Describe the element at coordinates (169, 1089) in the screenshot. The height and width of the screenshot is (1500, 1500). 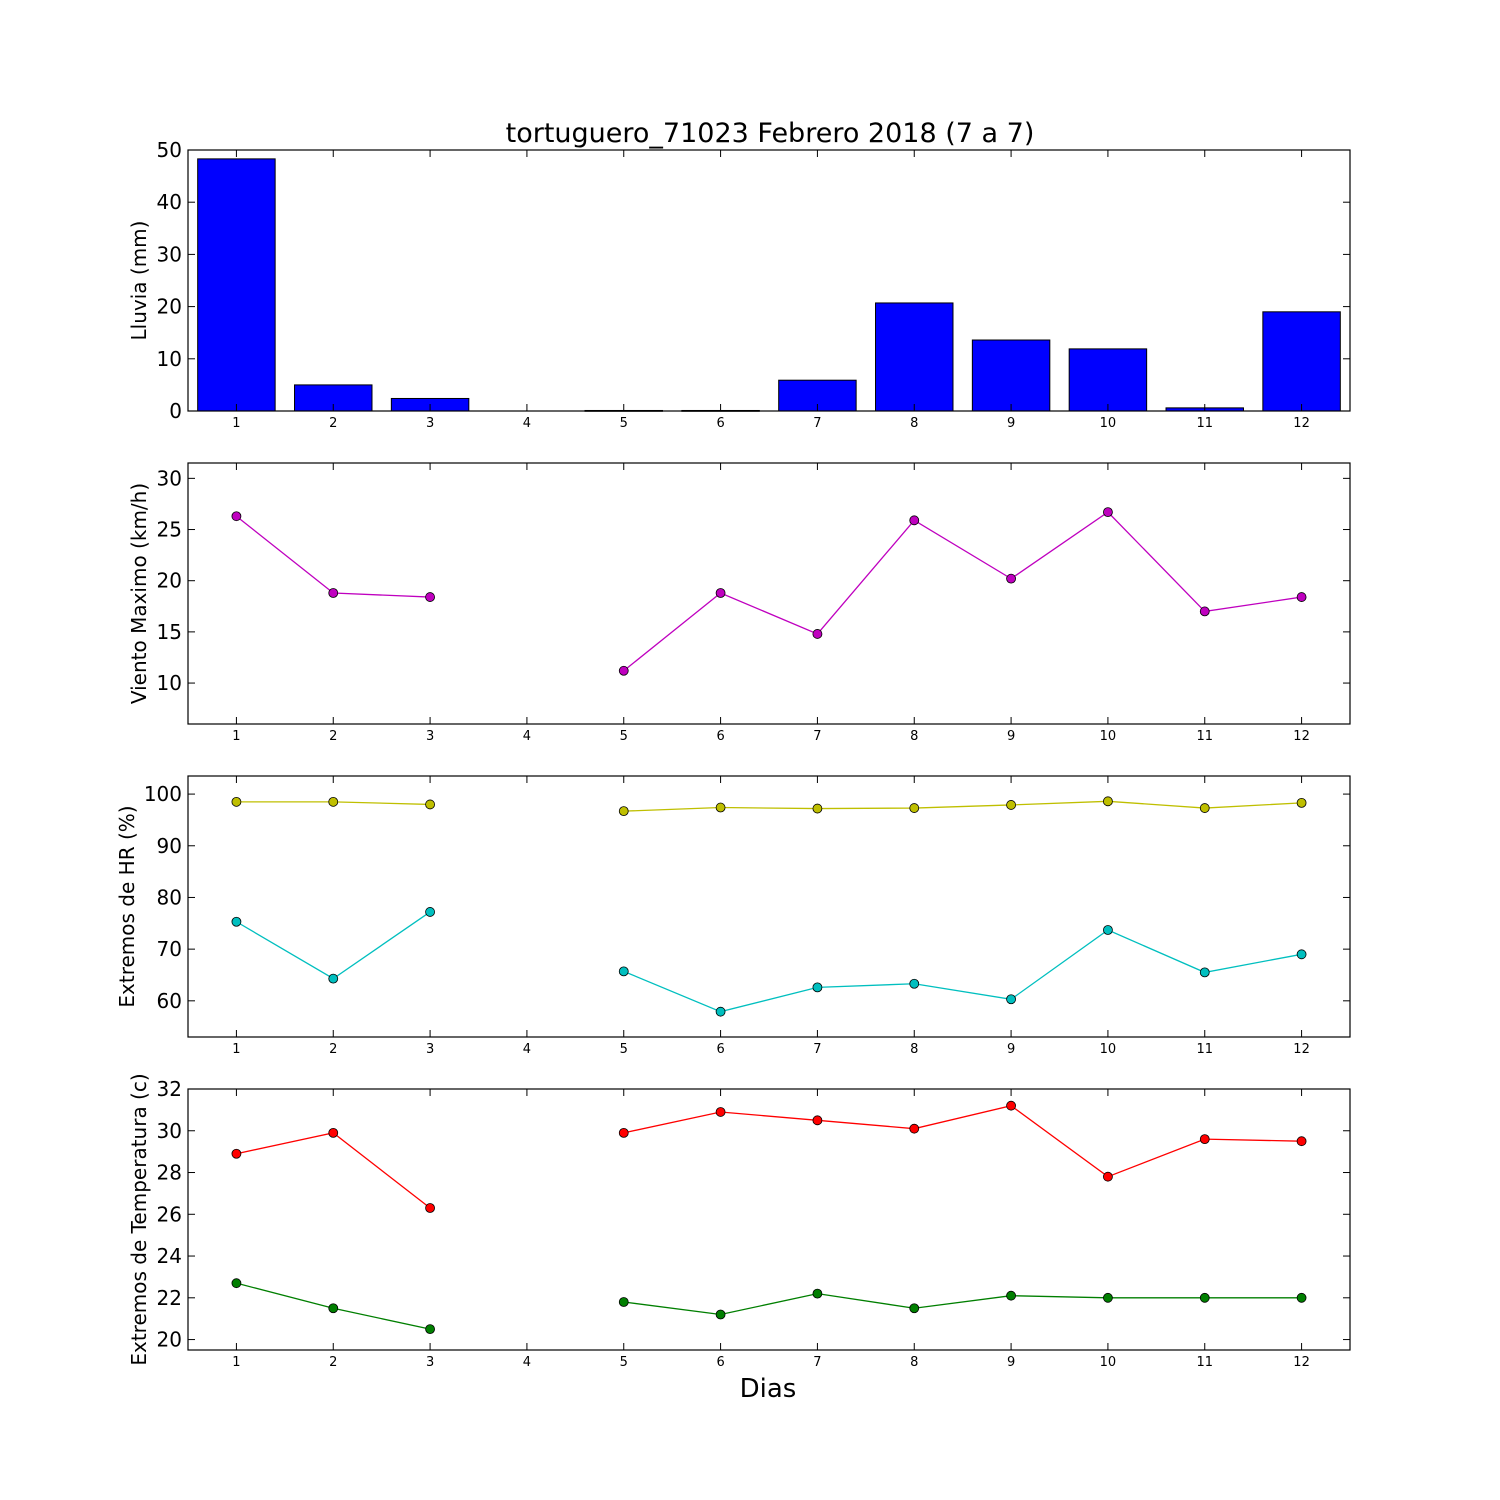
I see `y-tick-label: 32` at that location.